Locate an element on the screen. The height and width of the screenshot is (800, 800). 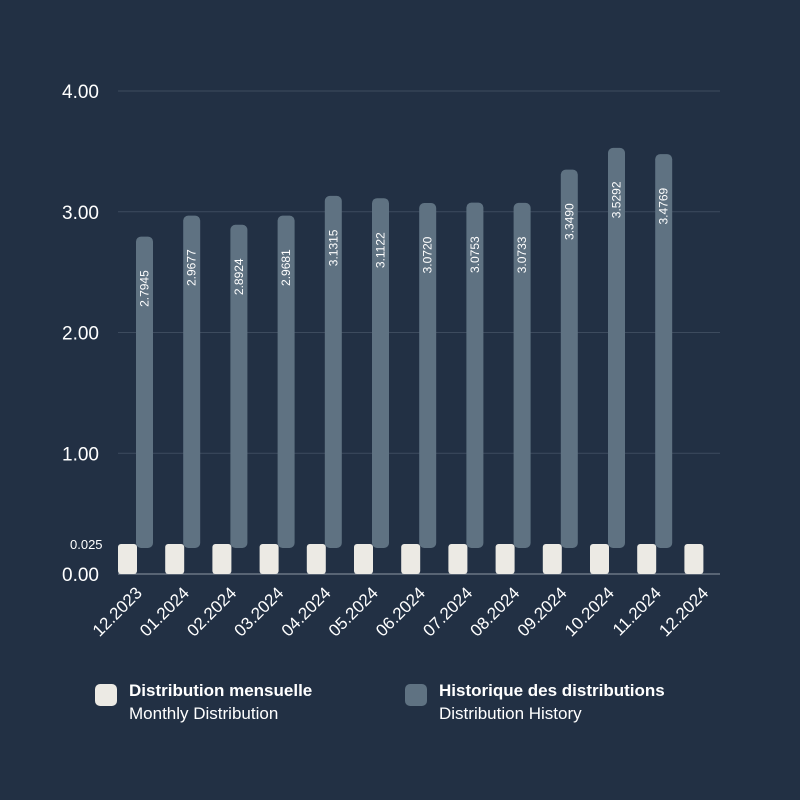
data-label: 3.0720 is located at coordinates (428, 254).